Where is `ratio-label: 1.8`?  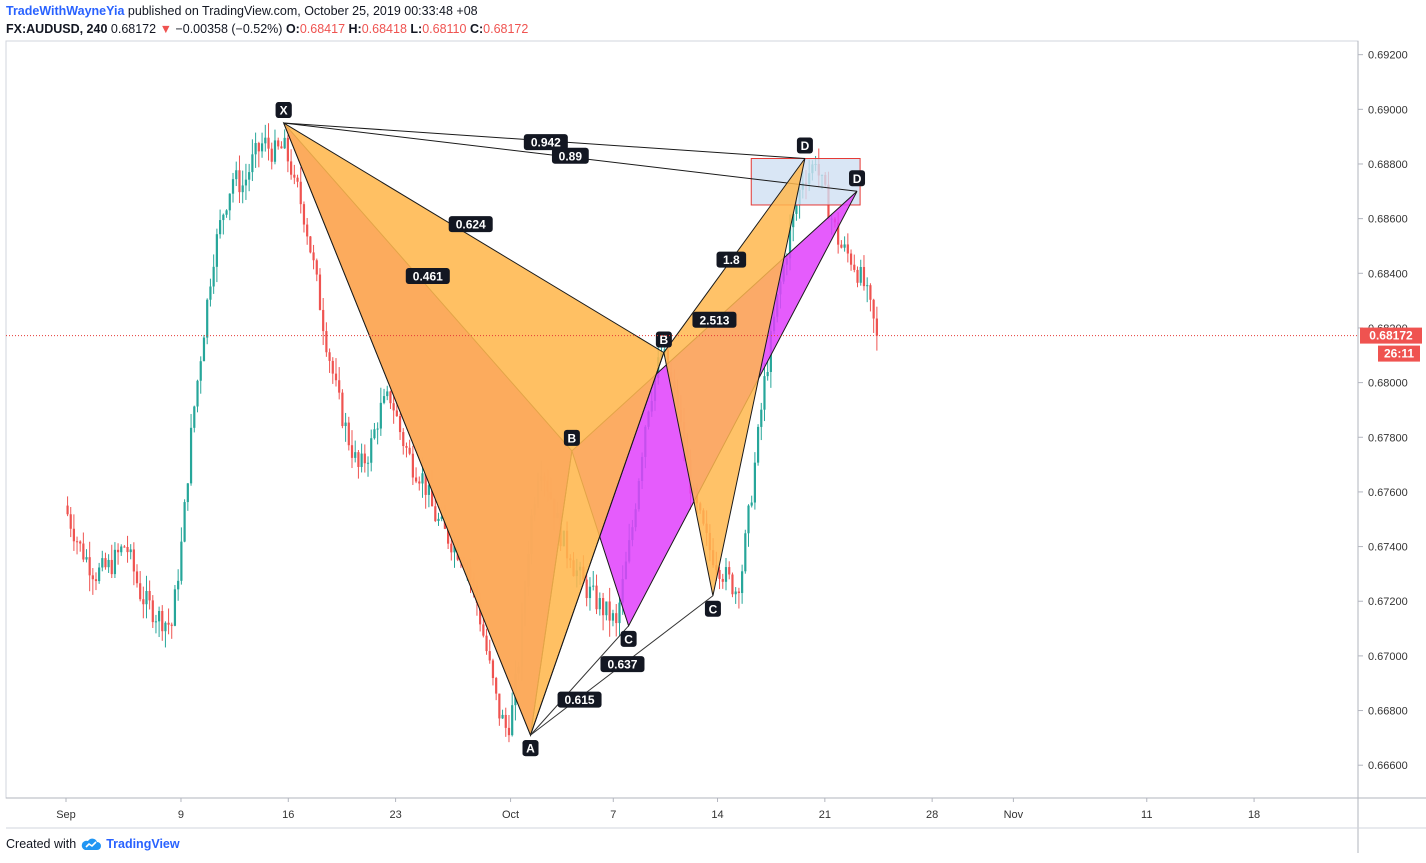
ratio-label: 1.8 is located at coordinates (731, 260).